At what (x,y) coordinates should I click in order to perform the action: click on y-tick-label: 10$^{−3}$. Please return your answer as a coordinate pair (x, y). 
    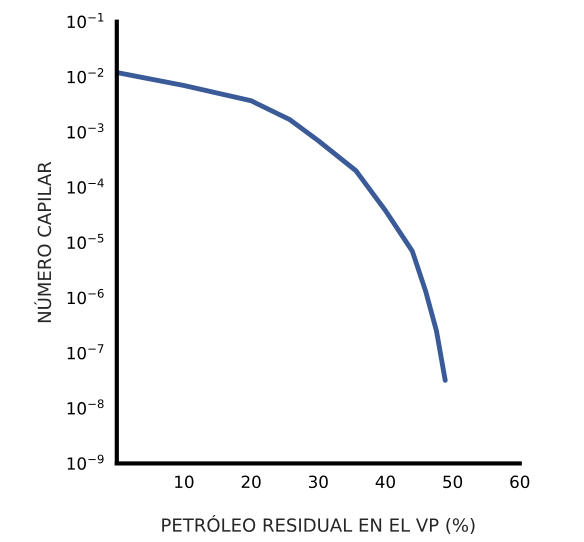
    Looking at the image, I should click on (86, 131).